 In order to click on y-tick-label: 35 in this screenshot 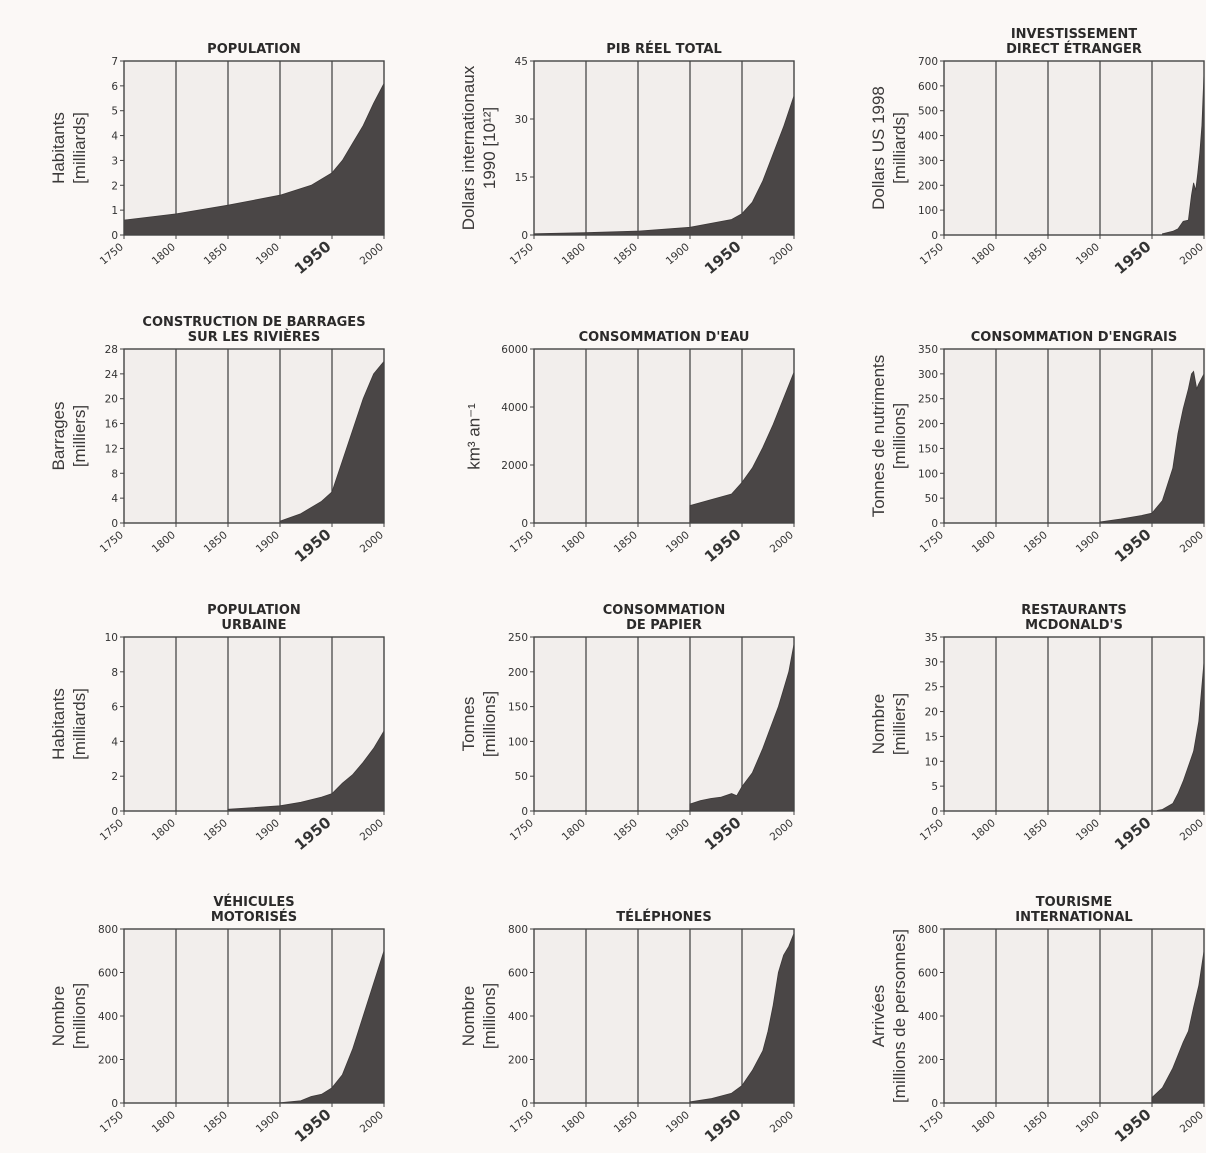, I will do `click(931, 638)`.